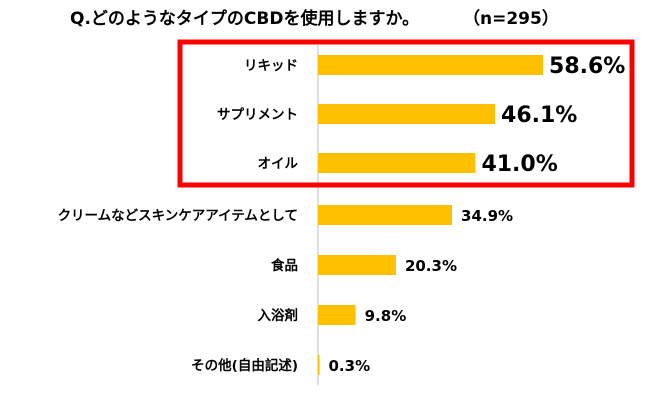 This screenshot has width=650, height=401. I want to click on value-label-oil: 41.0%, so click(519, 164).